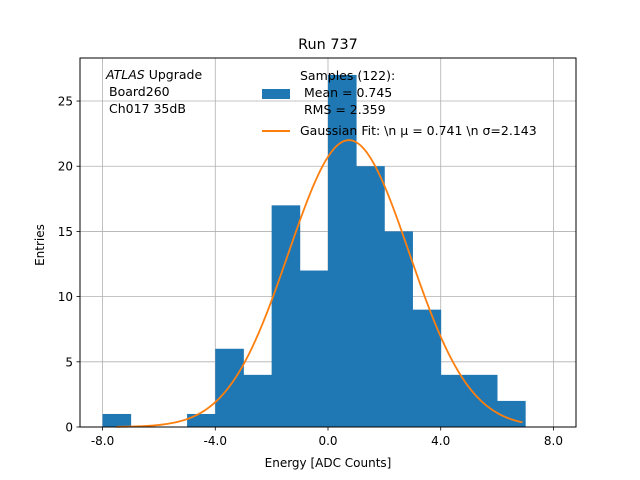  What do you see at coordinates (346, 92) in the screenshot?
I see `legend-histogram-label-line-2: Mean = 0.745` at bounding box center [346, 92].